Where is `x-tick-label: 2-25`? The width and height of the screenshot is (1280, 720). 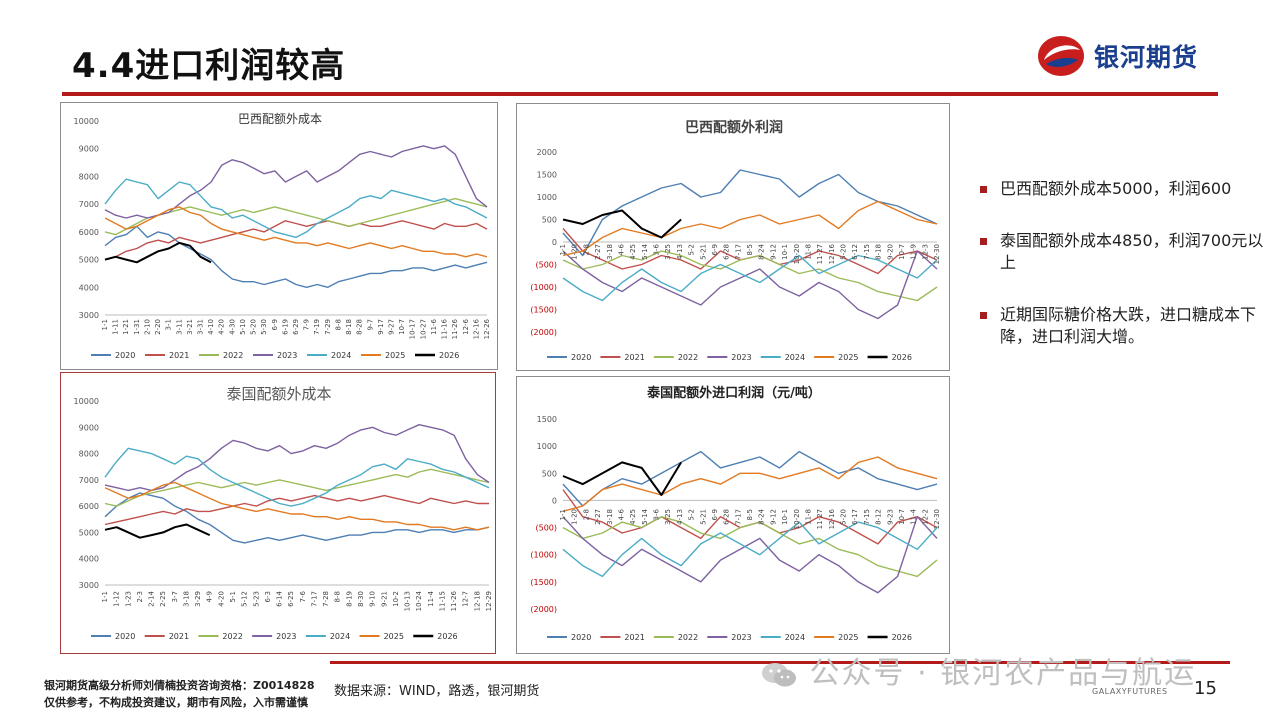 x-tick-label: 2-25 is located at coordinates (163, 599).